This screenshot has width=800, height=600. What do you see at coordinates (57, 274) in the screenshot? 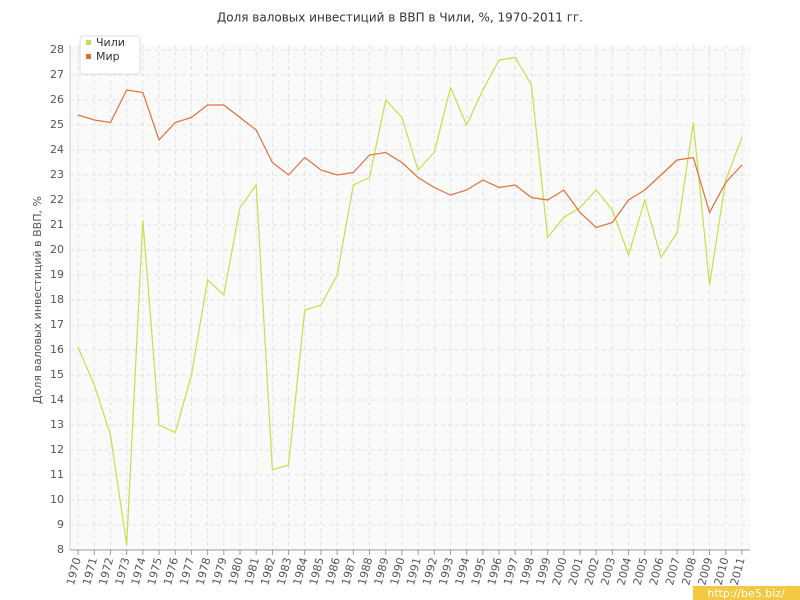
I see `y-tick-label: 19` at bounding box center [57, 274].